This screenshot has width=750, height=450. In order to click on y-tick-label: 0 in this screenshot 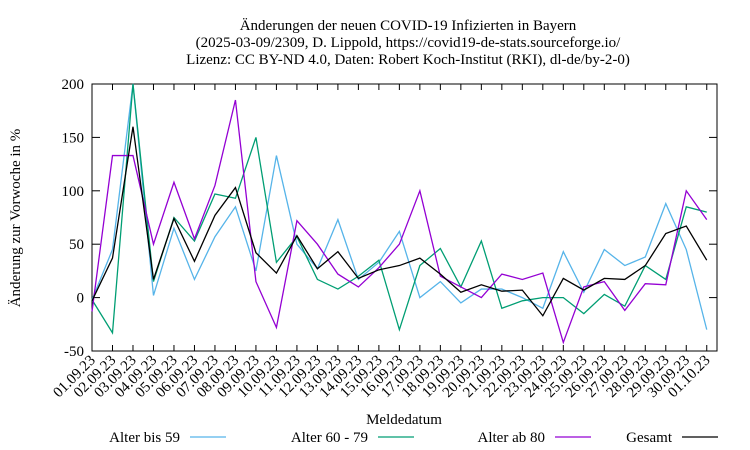, I will do `click(81, 299)`.